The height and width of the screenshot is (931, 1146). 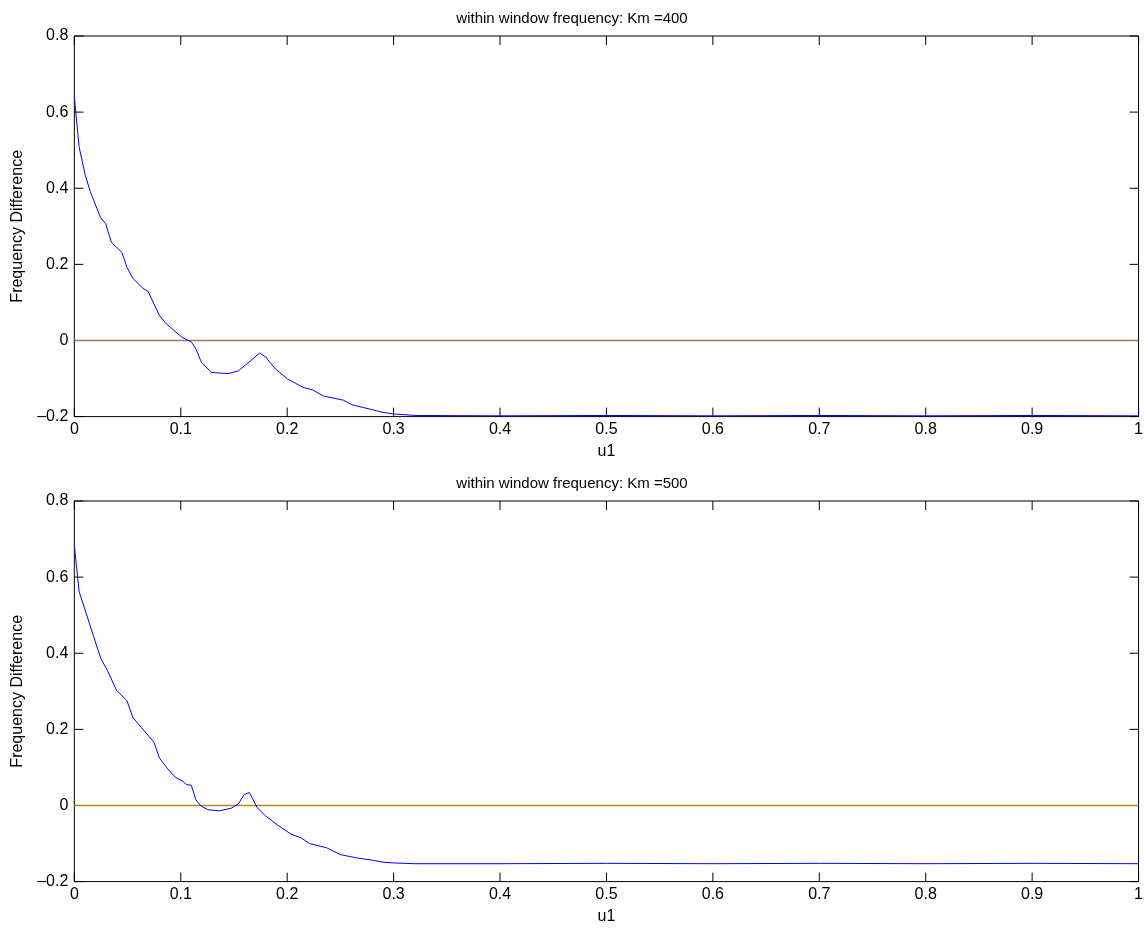 I want to click on chart-title: within window frequency: Km =400, so click(x=571, y=18).